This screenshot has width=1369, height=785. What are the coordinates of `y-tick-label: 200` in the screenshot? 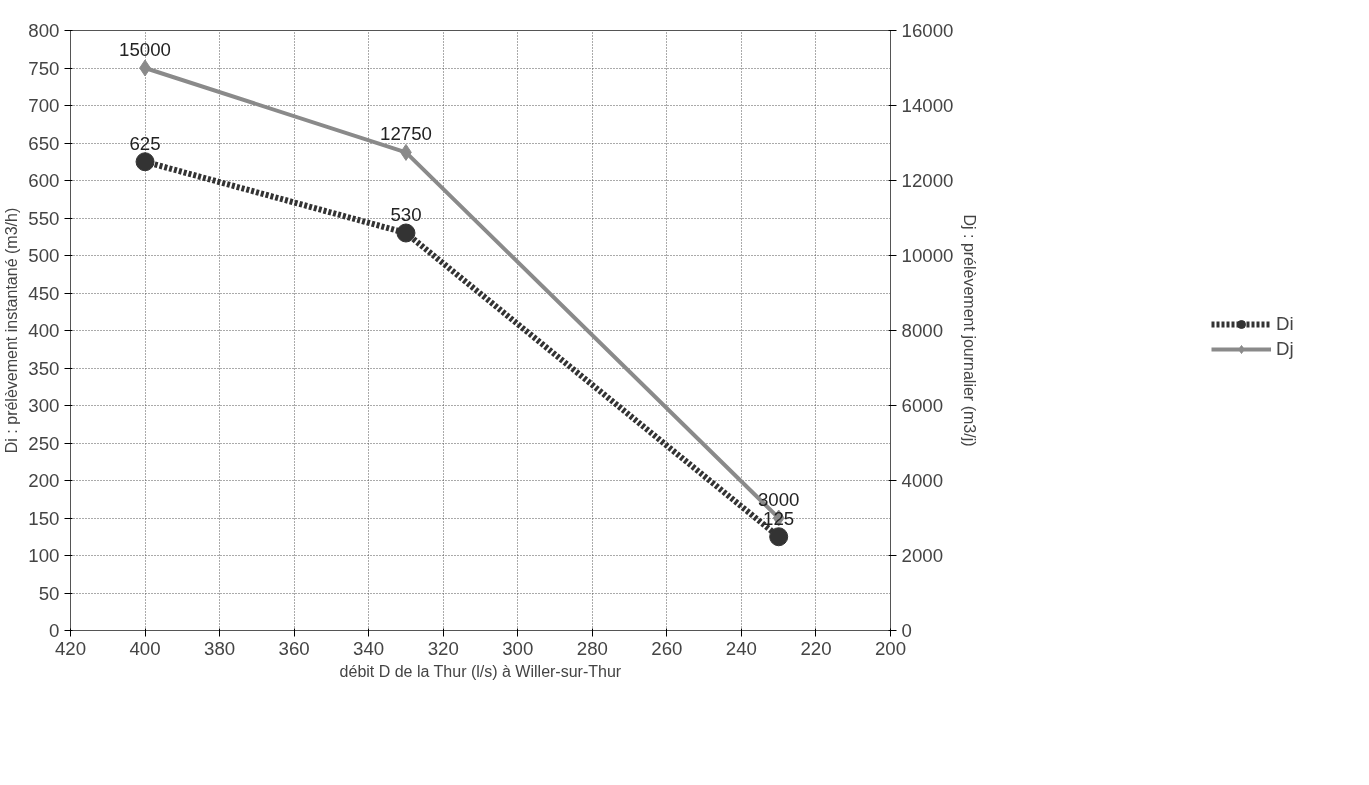 It's located at (44, 480).